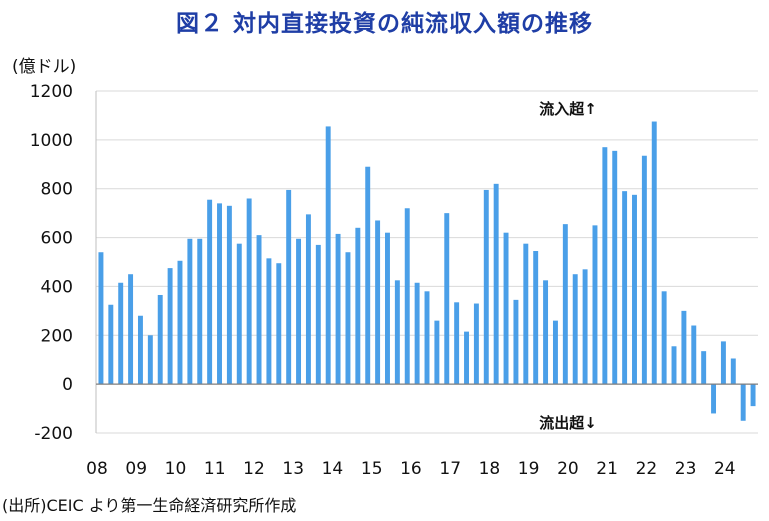 This screenshot has height=521, width=769. I want to click on x-tick-label: 17, so click(450, 469).